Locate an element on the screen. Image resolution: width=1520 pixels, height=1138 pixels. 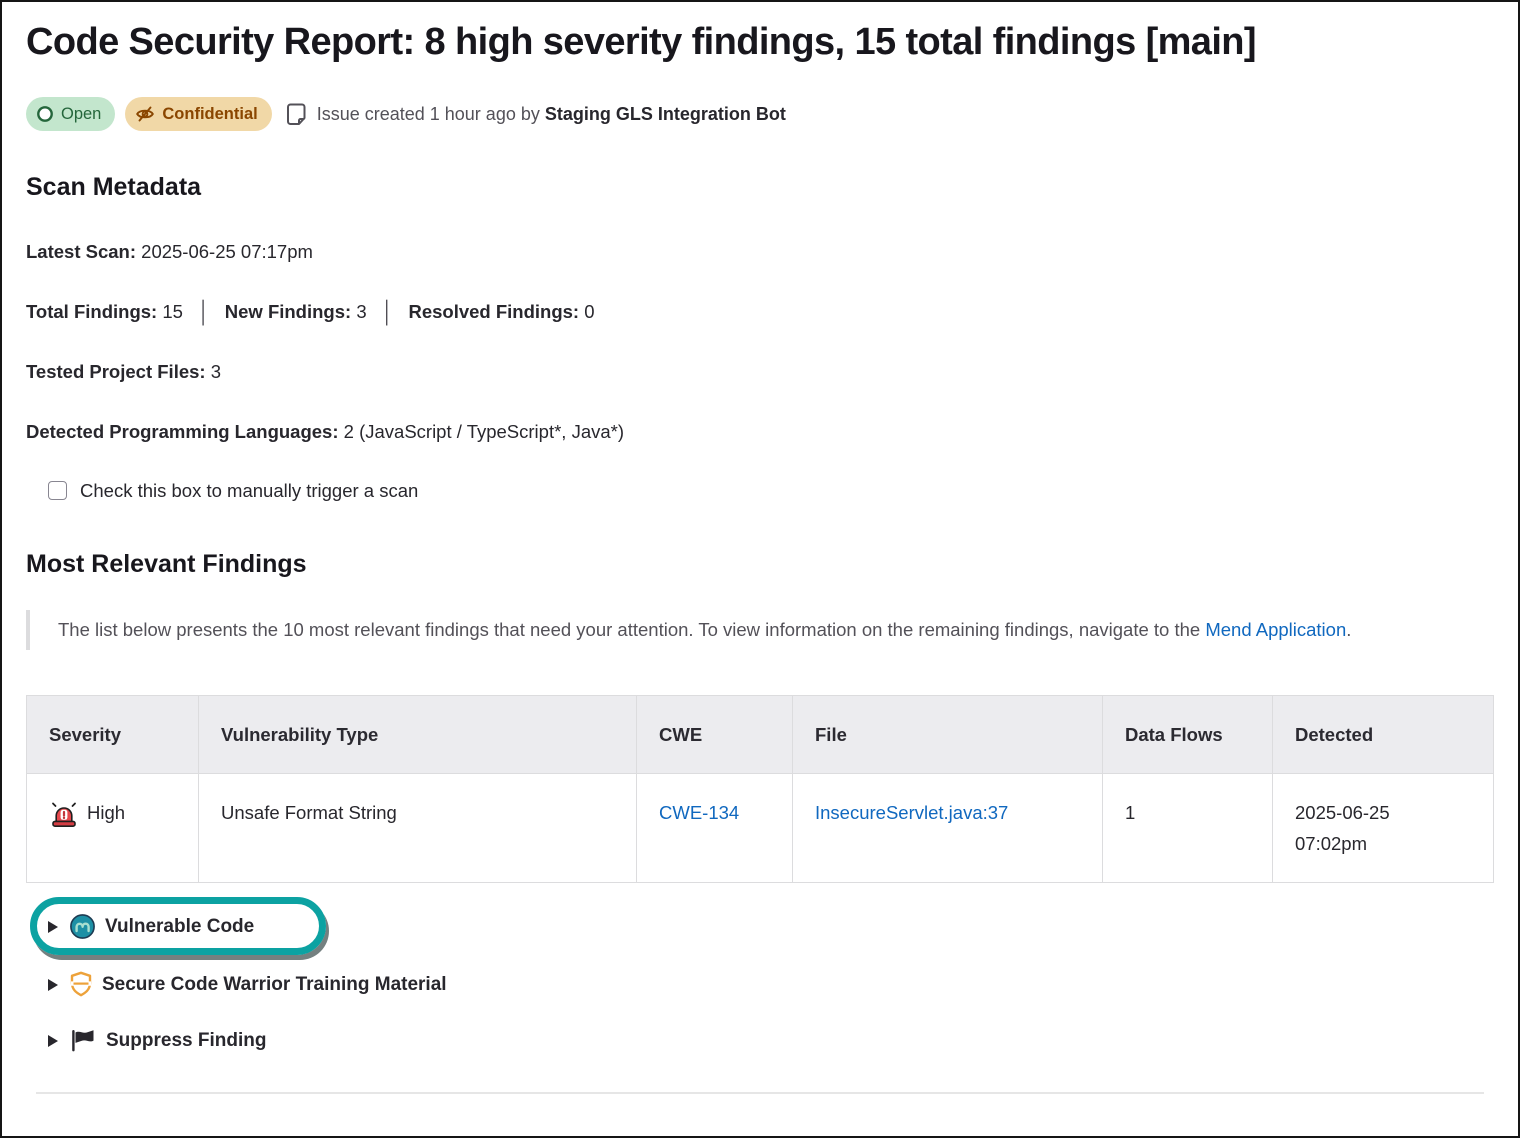
detected-date: 2025-06-25 is located at coordinates (1342, 813).